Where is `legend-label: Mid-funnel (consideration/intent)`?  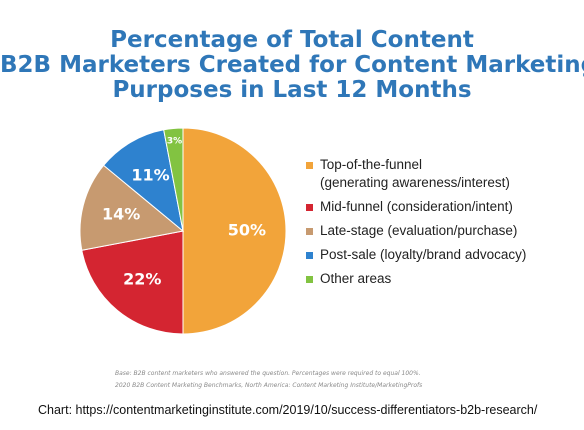 legend-label: Mid-funnel (consideration/intent) is located at coordinates (416, 206).